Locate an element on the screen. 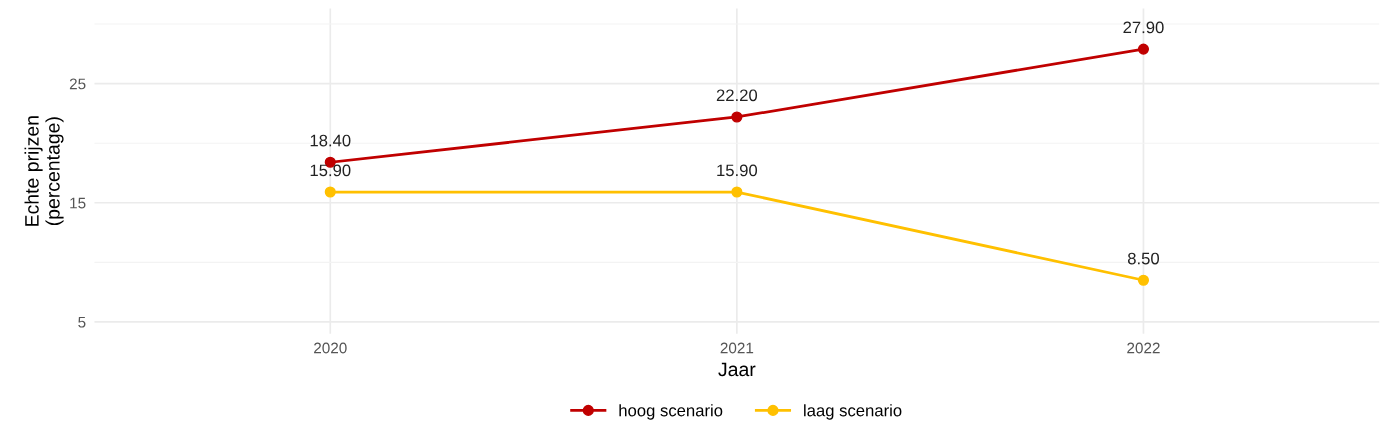 The image size is (1389, 428). legend-label: laag scenario is located at coordinates (853, 412).